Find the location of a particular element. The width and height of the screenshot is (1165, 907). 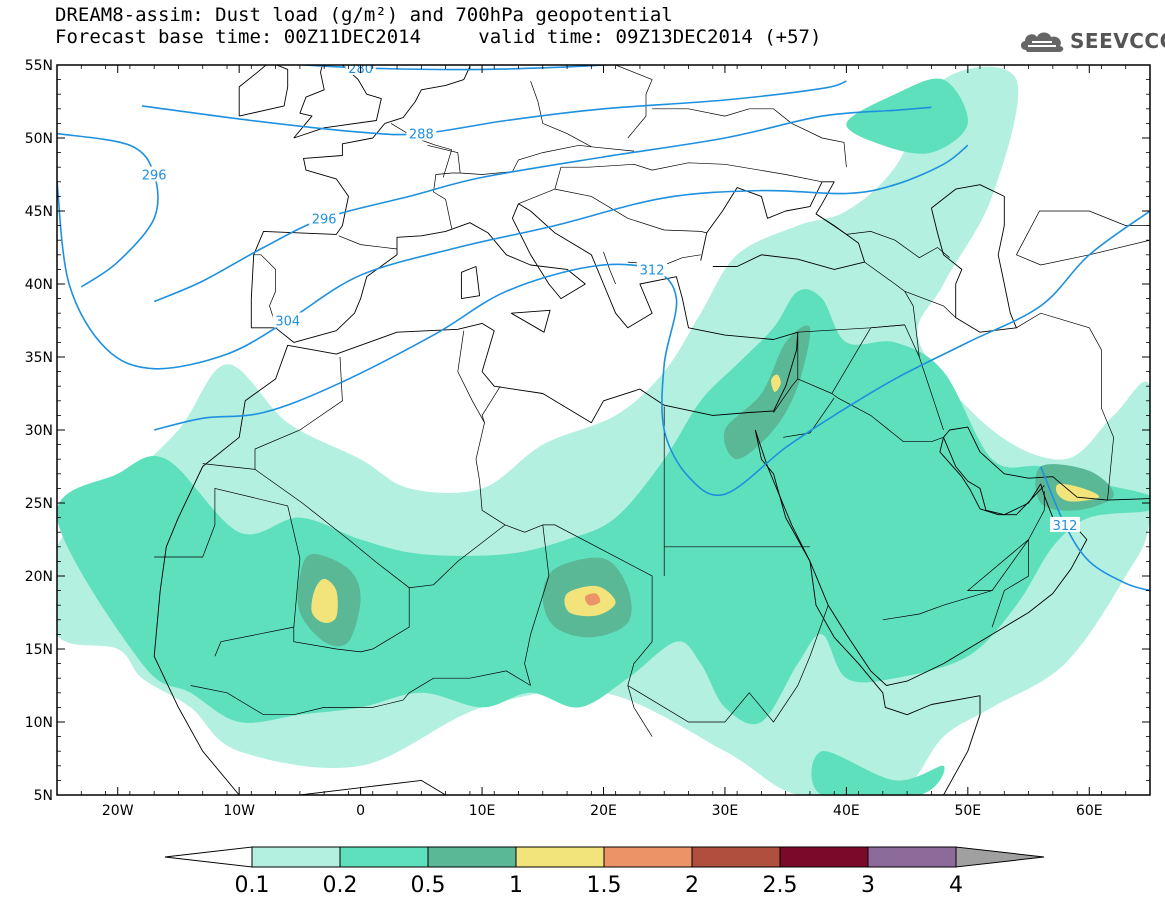

logo-text: SEEVCCC is located at coordinates (1117, 41).